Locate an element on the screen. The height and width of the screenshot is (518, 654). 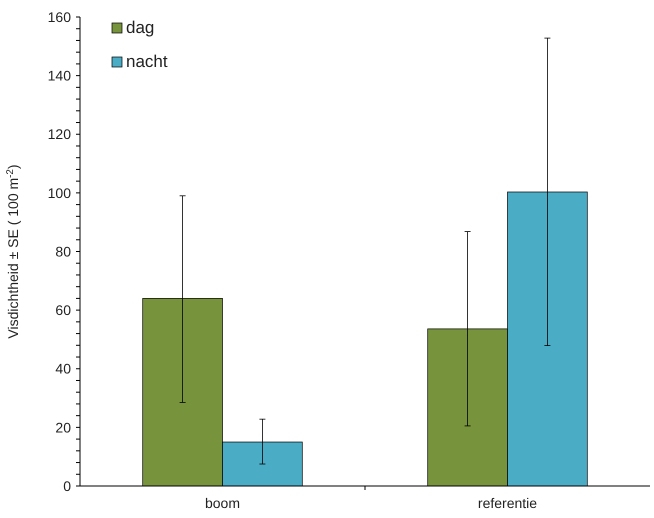
y-tick-label: 0 is located at coordinates (67, 486).